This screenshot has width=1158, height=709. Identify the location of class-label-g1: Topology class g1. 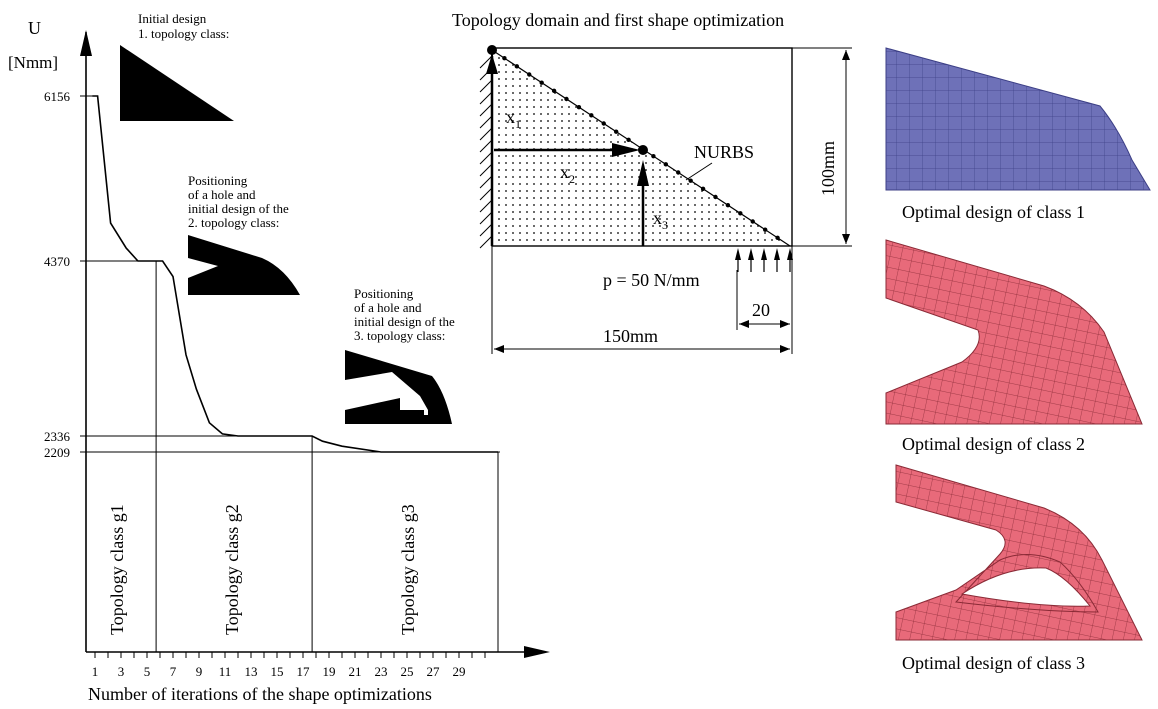
(117, 569).